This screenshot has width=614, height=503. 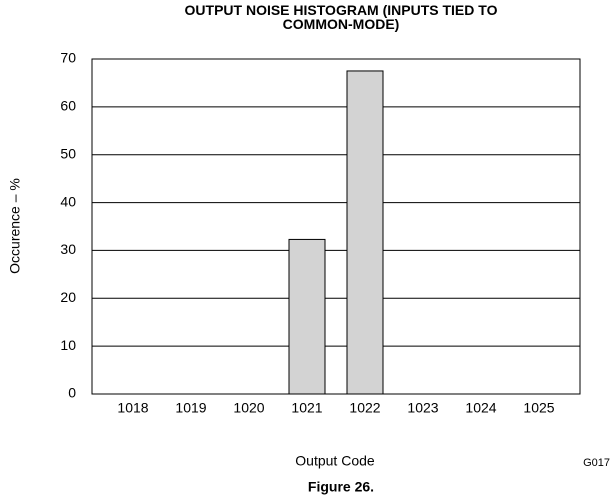 I want to click on x-tick-label: 1023, so click(x=422, y=408).